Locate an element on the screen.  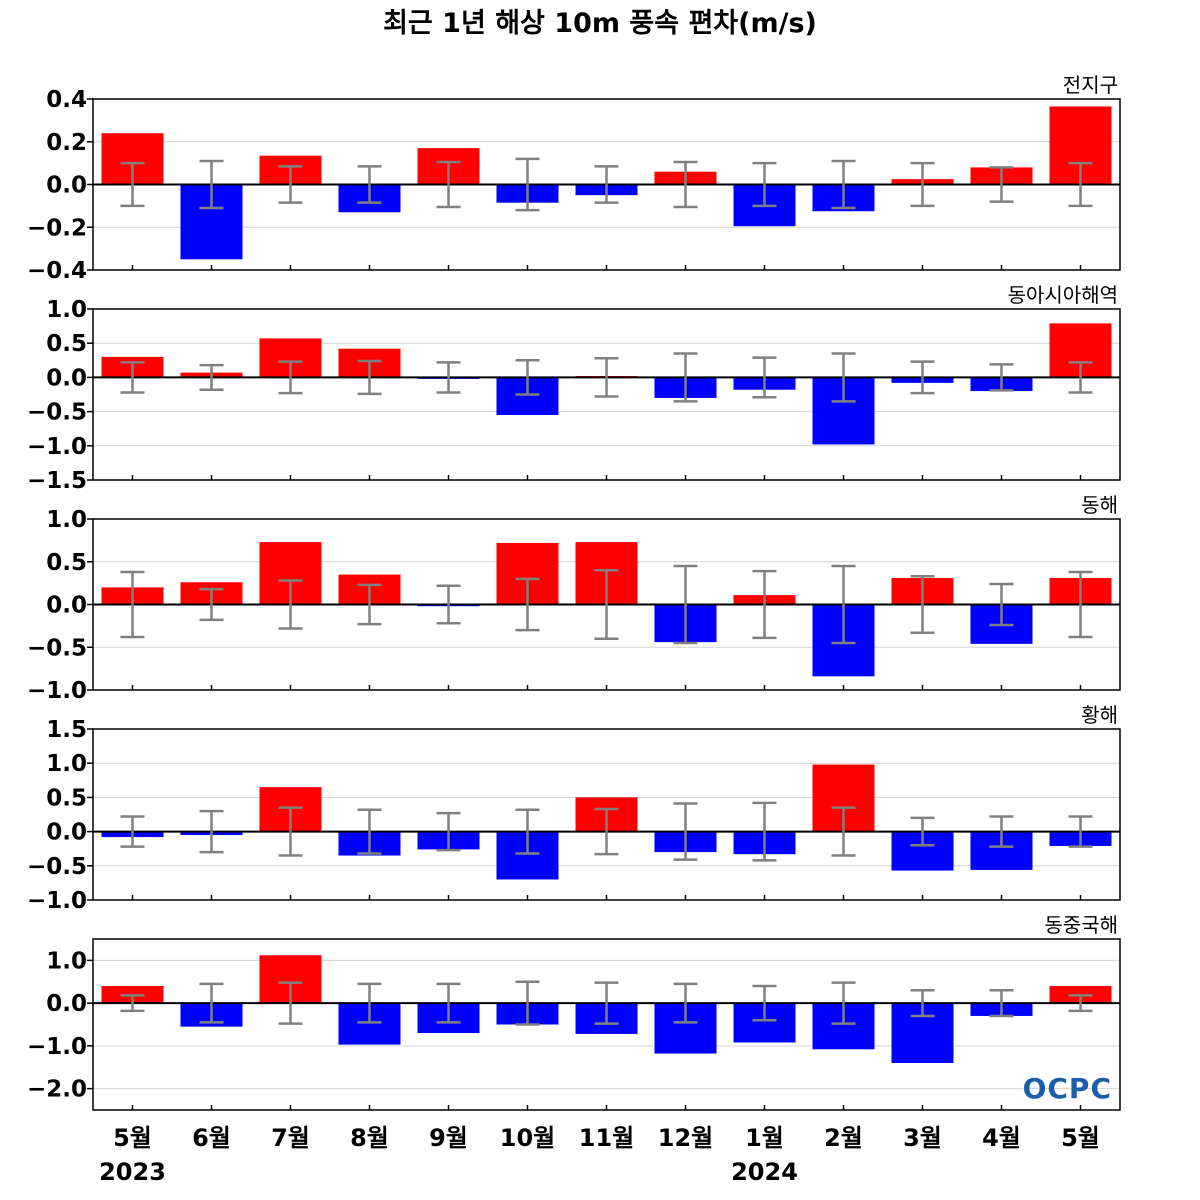
x-axis-labels: 5월 6월 7월 8월 9월 10월 11월 12월 1월 2월 3월 4월 5월 2023 2024 is located at coordinates (599, 1155).